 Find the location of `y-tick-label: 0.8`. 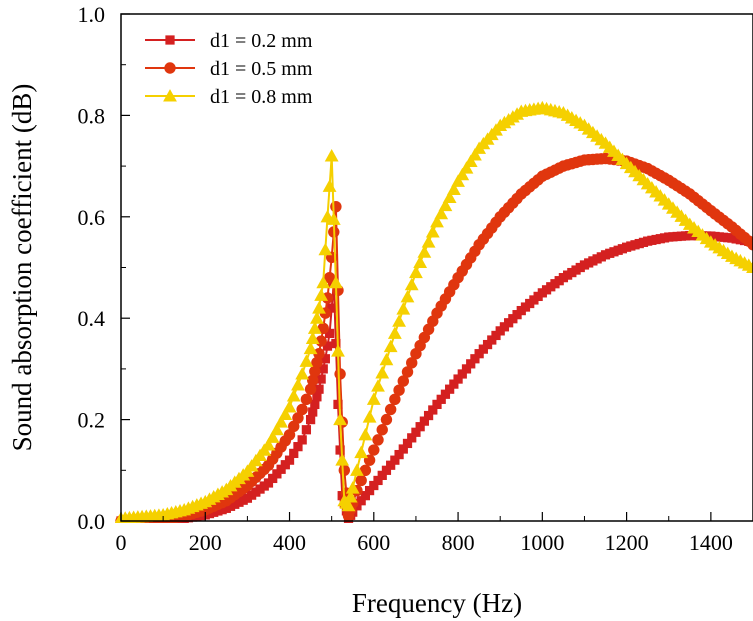

y-tick-label: 0.8 is located at coordinates (92, 115).